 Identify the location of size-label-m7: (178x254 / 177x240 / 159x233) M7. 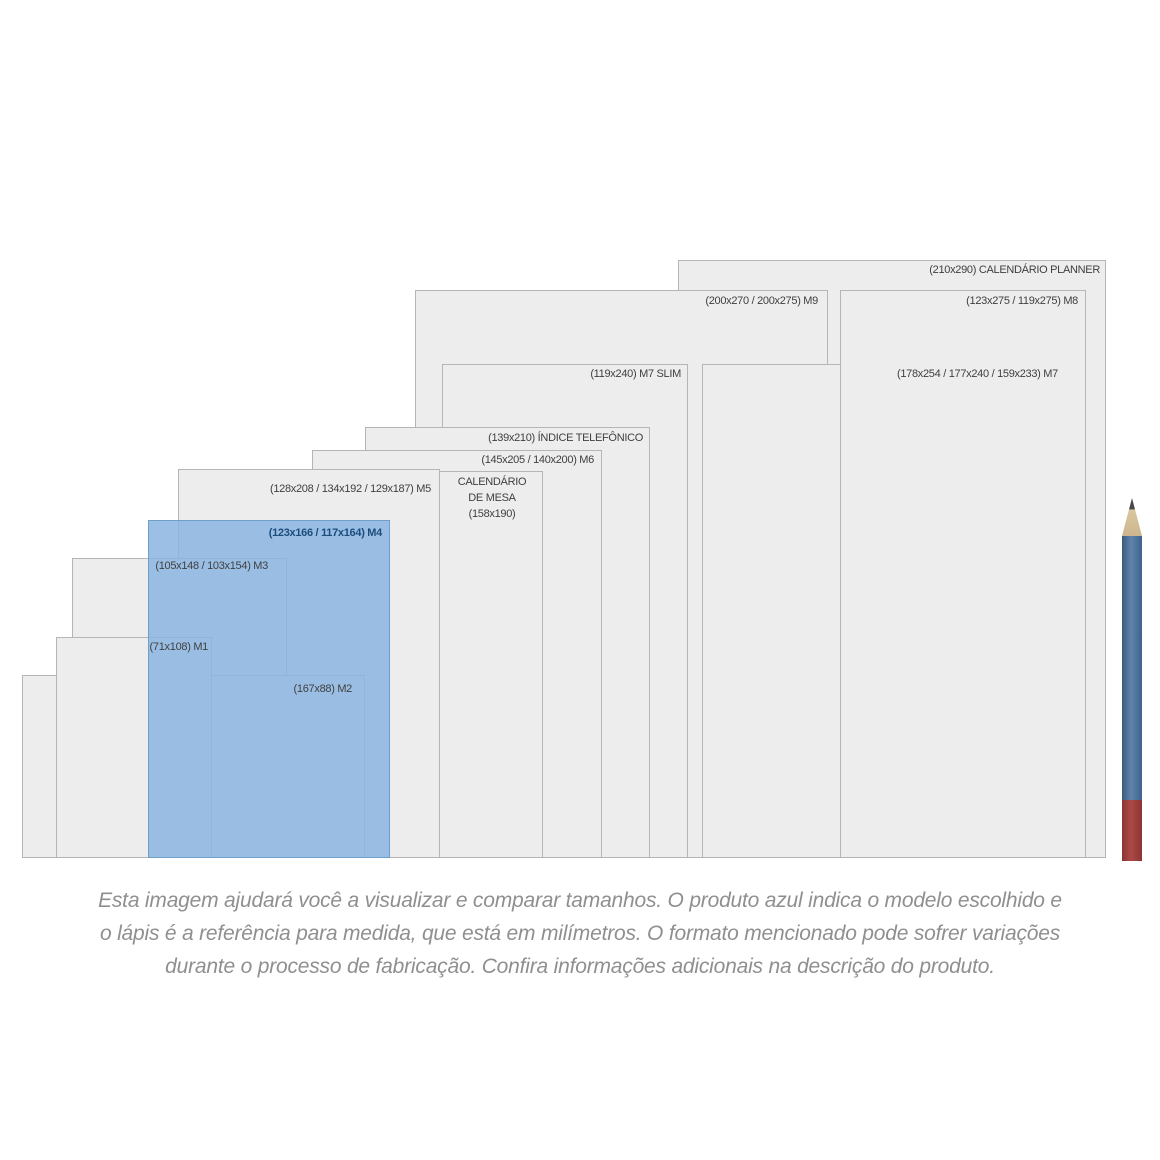
(977, 374).